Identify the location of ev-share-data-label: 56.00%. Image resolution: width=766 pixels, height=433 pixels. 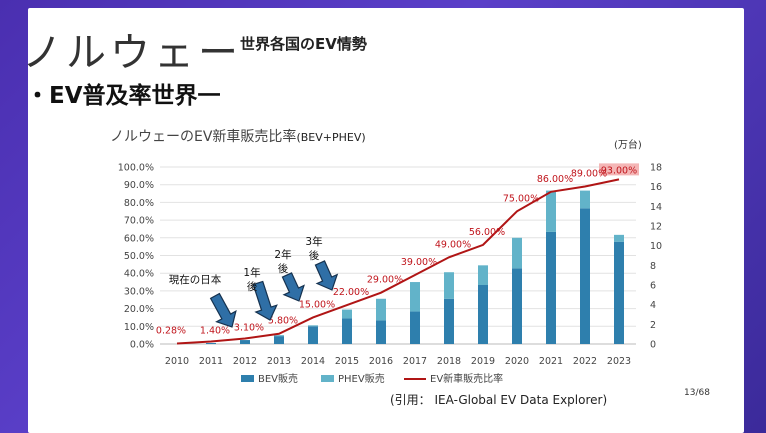
(487, 232).